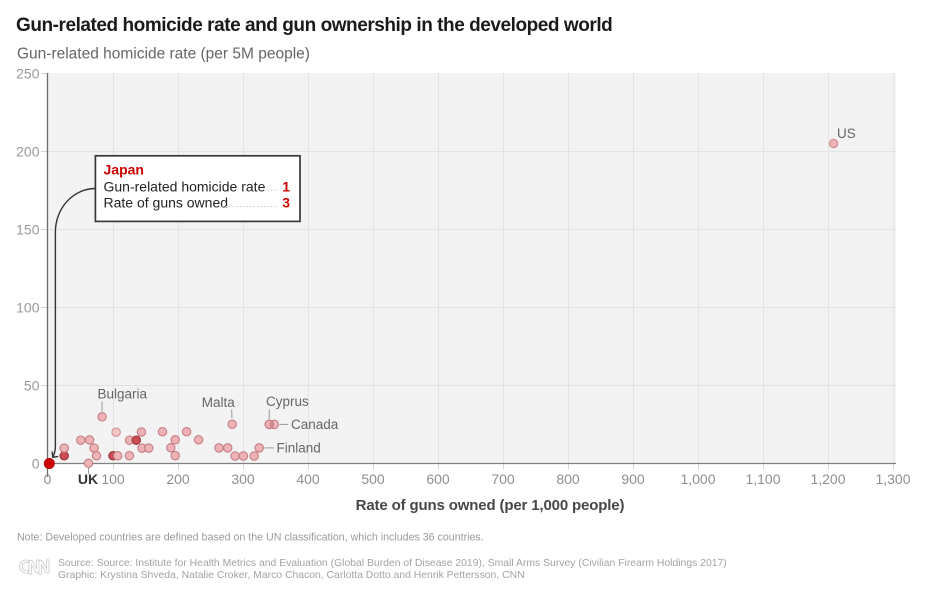 Image resolution: width=943 pixels, height=599 pixels. What do you see at coordinates (219, 402) in the screenshot?
I see `svg-text: Malta` at bounding box center [219, 402].